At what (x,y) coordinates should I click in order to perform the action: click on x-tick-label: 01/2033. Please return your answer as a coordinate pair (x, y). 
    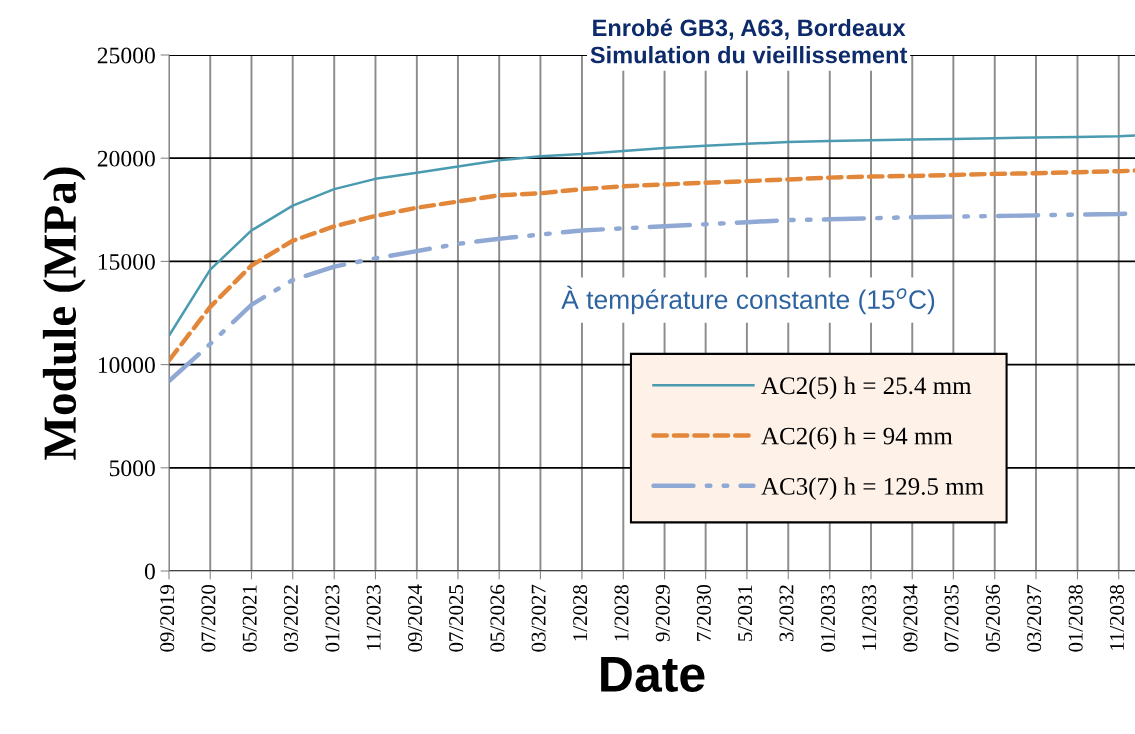
    Looking at the image, I should click on (827, 618).